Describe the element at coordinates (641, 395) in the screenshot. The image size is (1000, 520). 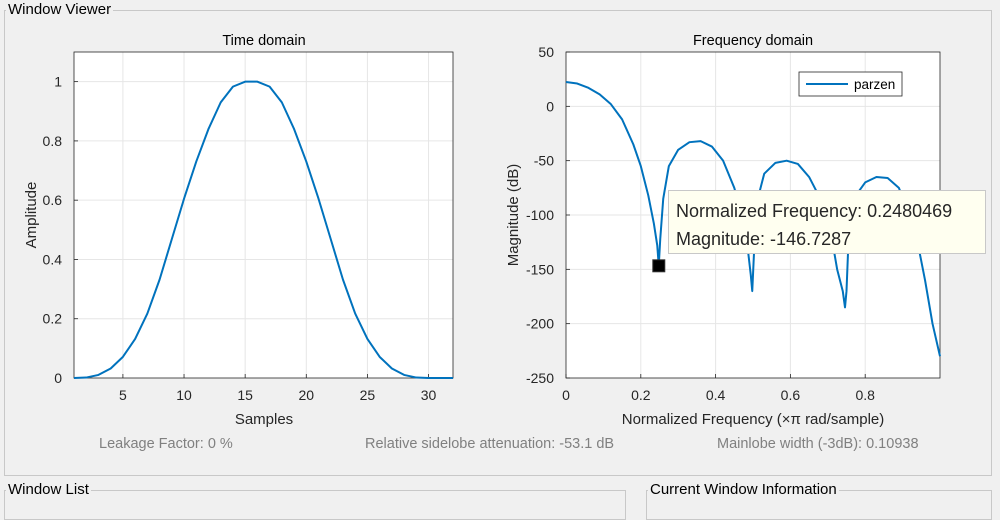
I see `x-tick-label: 0.2` at that location.